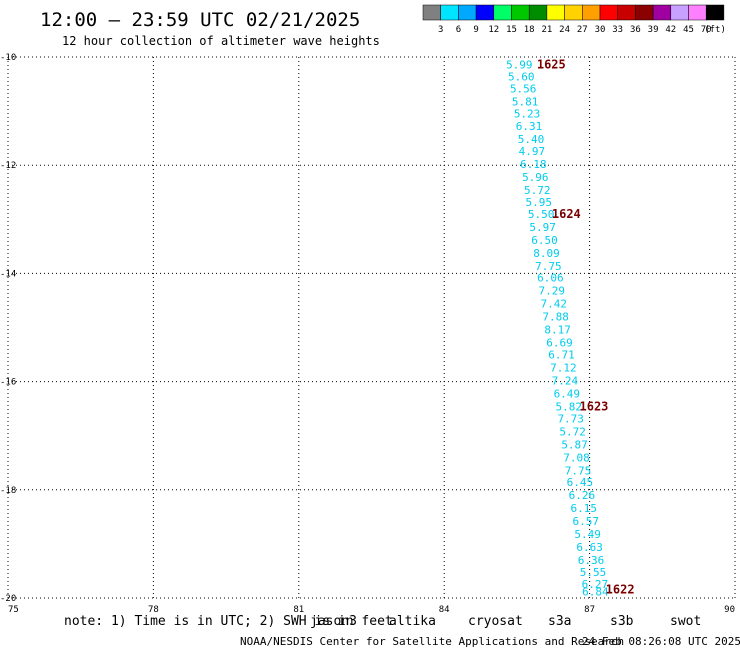  What do you see at coordinates (535, 177) in the screenshot?
I see `data-point-label: 5.96` at bounding box center [535, 177].